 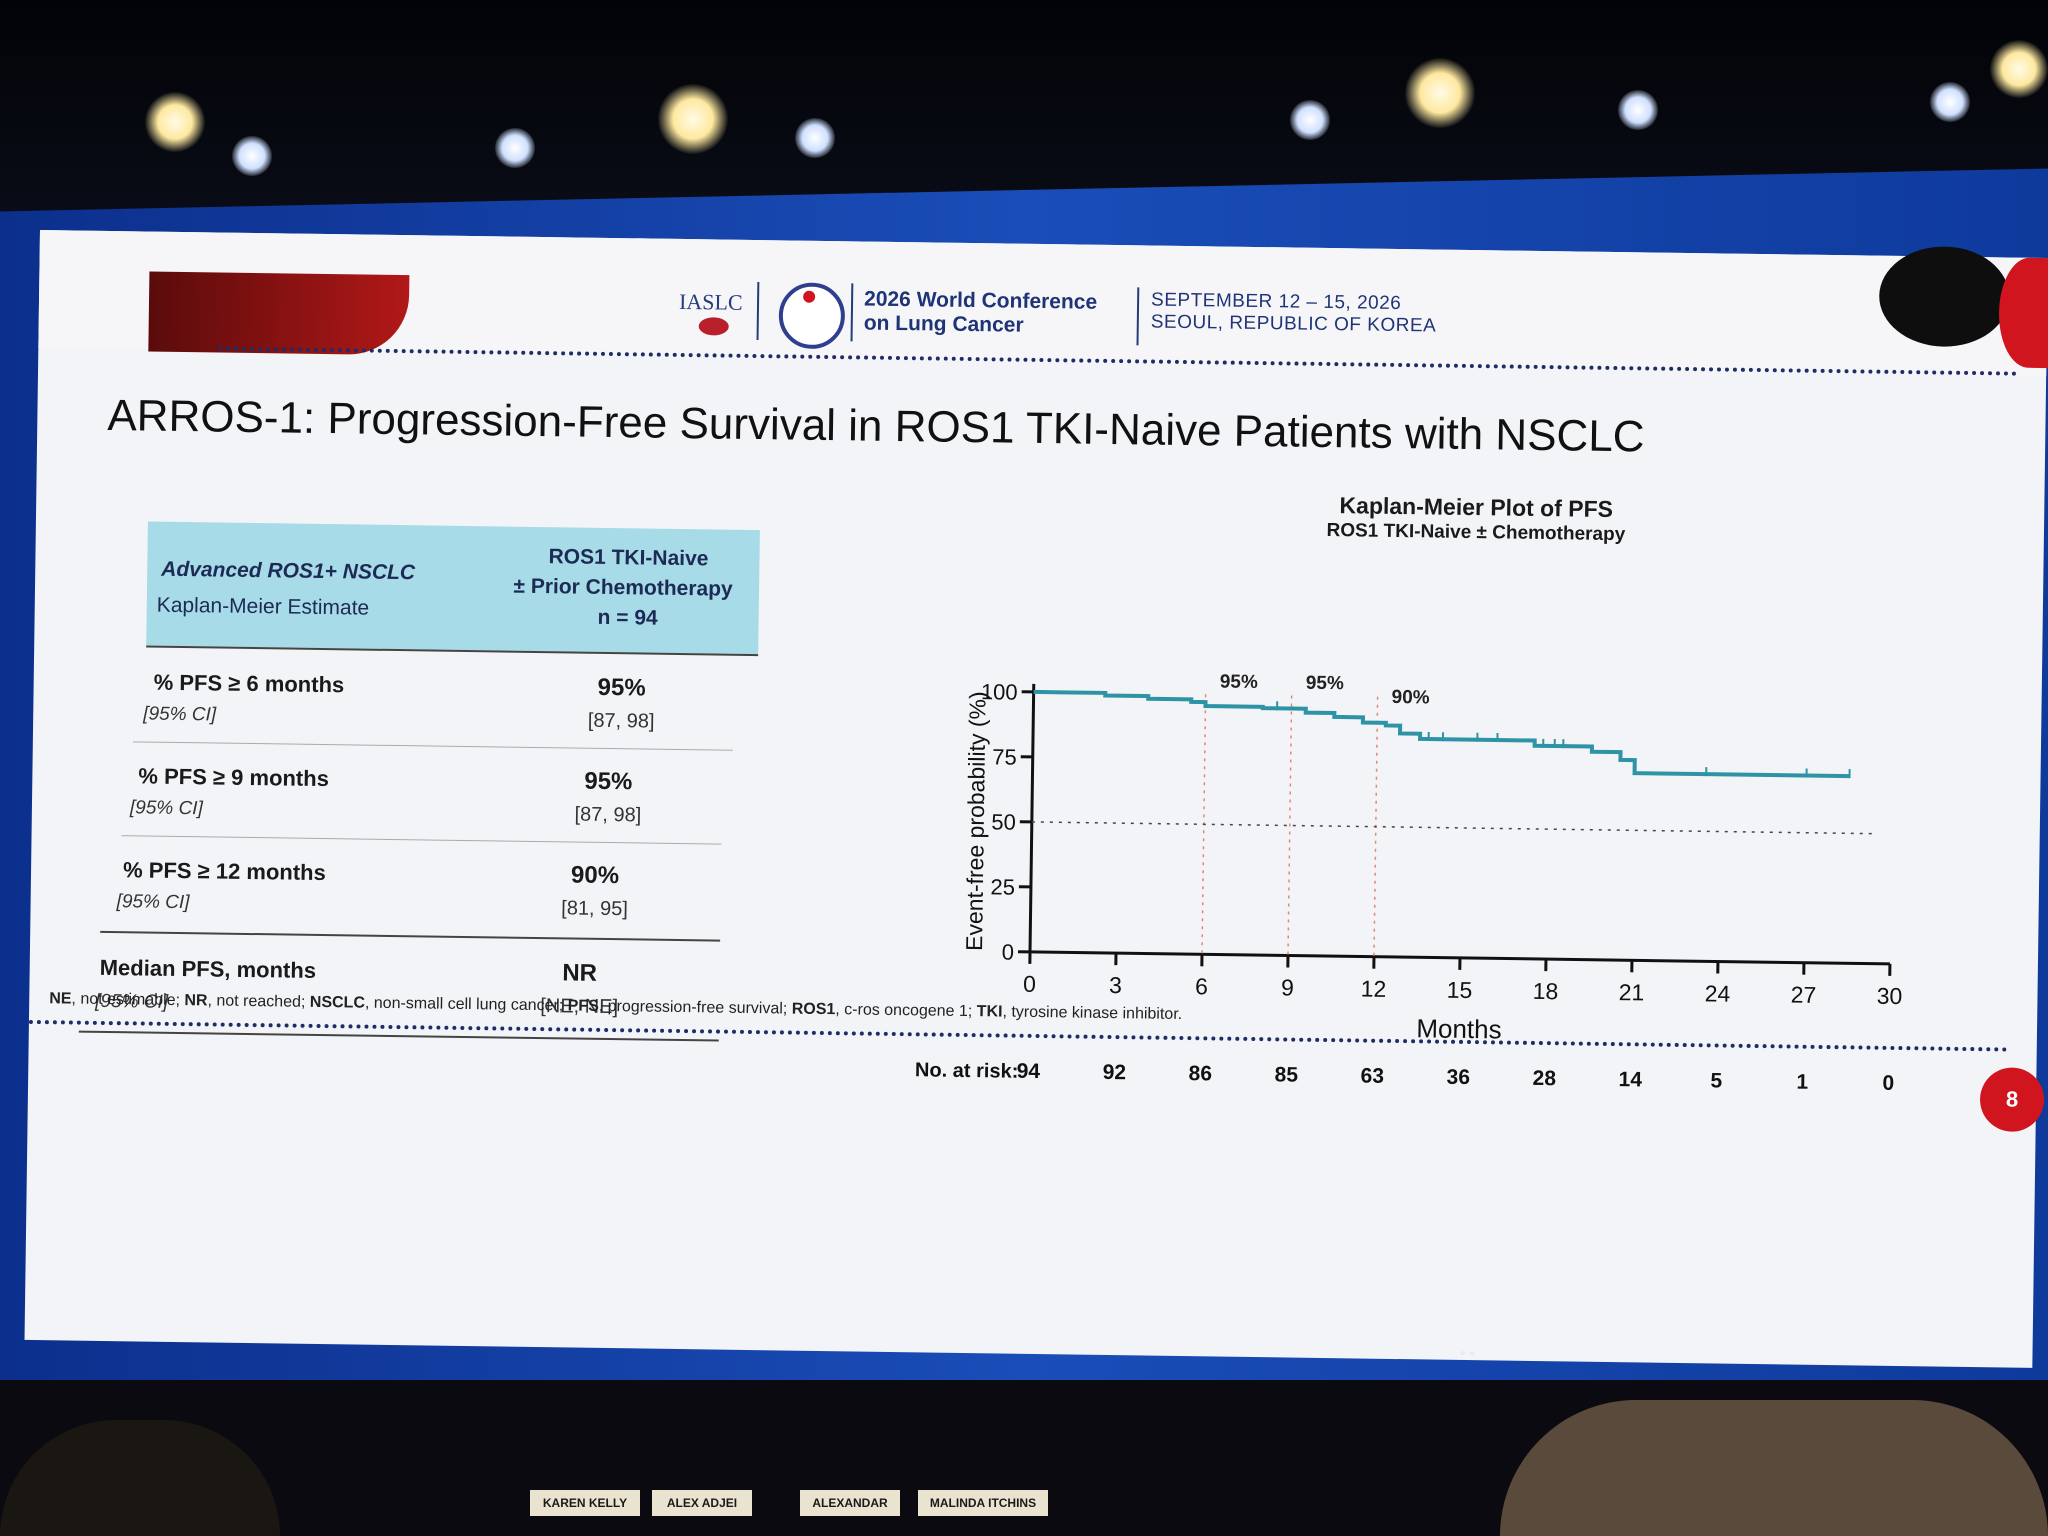 What do you see at coordinates (999, 692) in the screenshot?
I see `y-tick-label: 100` at bounding box center [999, 692].